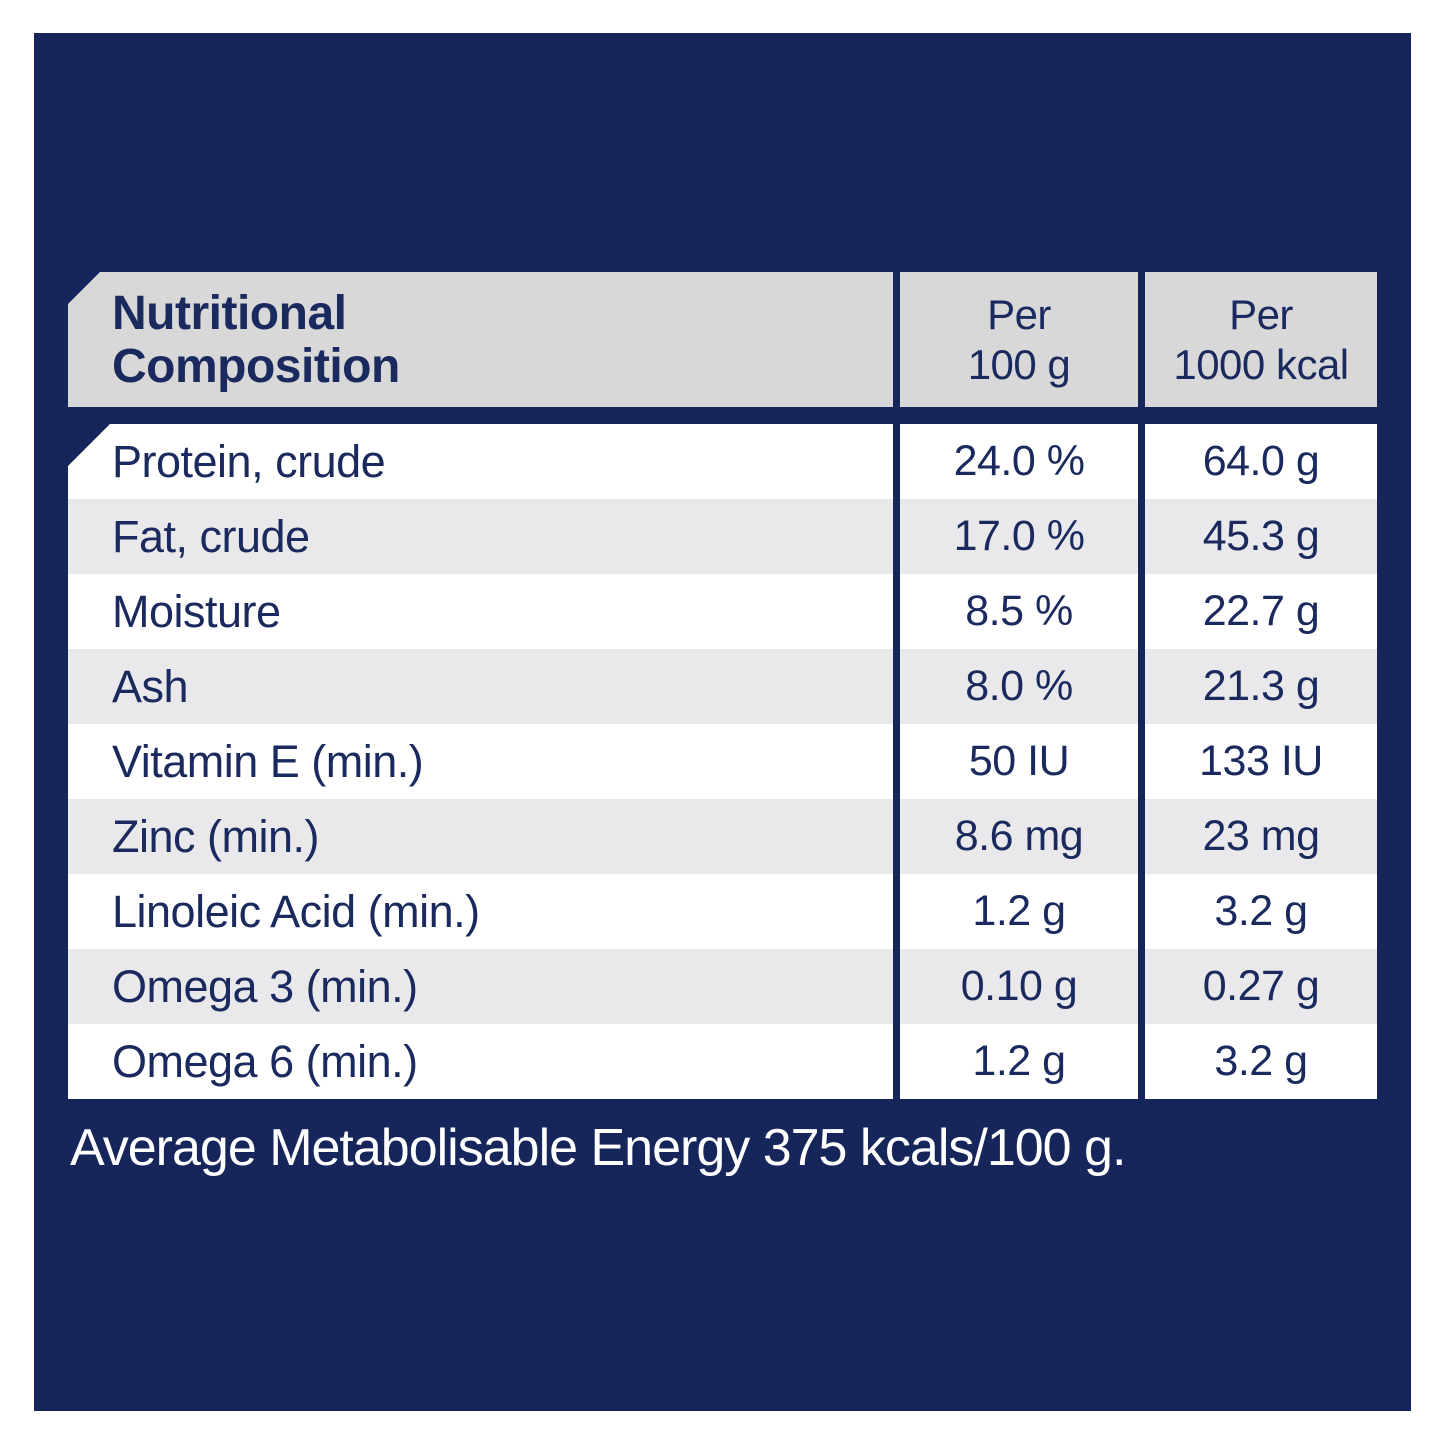  I want to click on row-value-per-1000kcal: 21.3 g, so click(1261, 686).